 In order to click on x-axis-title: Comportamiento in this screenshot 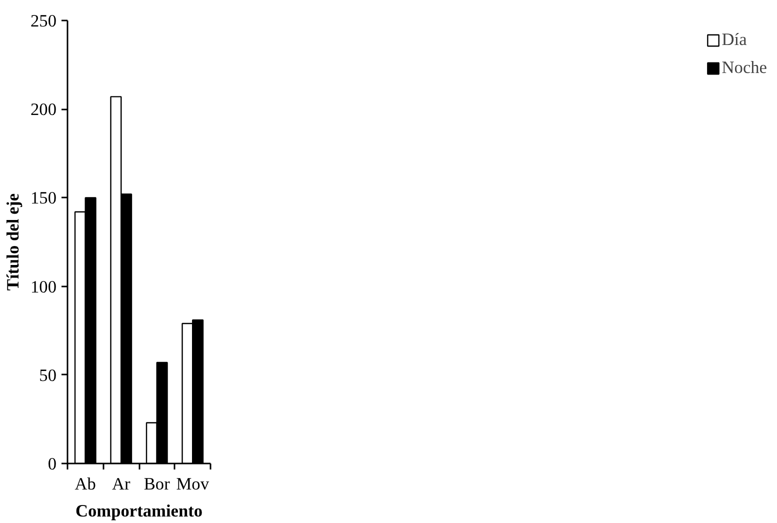, I will do `click(139, 511)`.